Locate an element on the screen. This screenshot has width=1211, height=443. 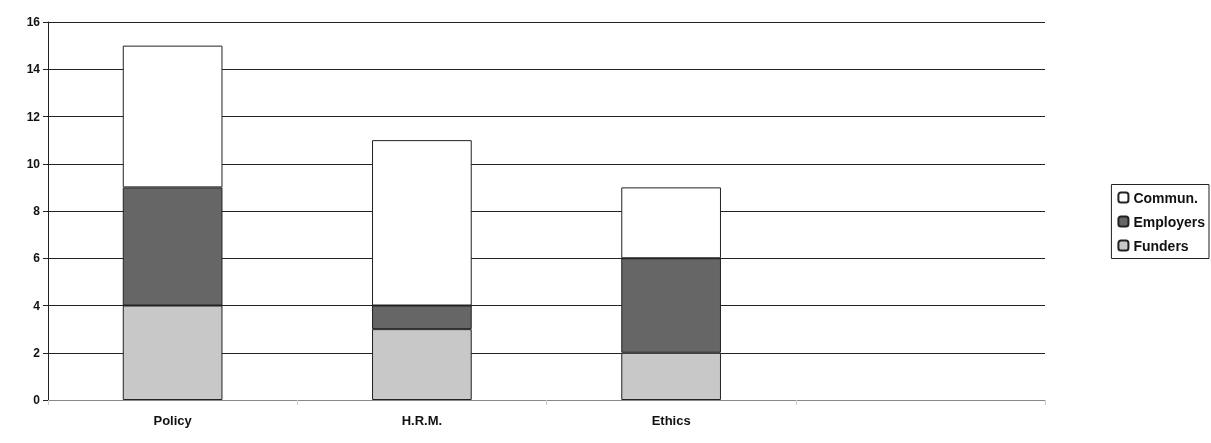
y-tick-label: 8 is located at coordinates (37, 211).